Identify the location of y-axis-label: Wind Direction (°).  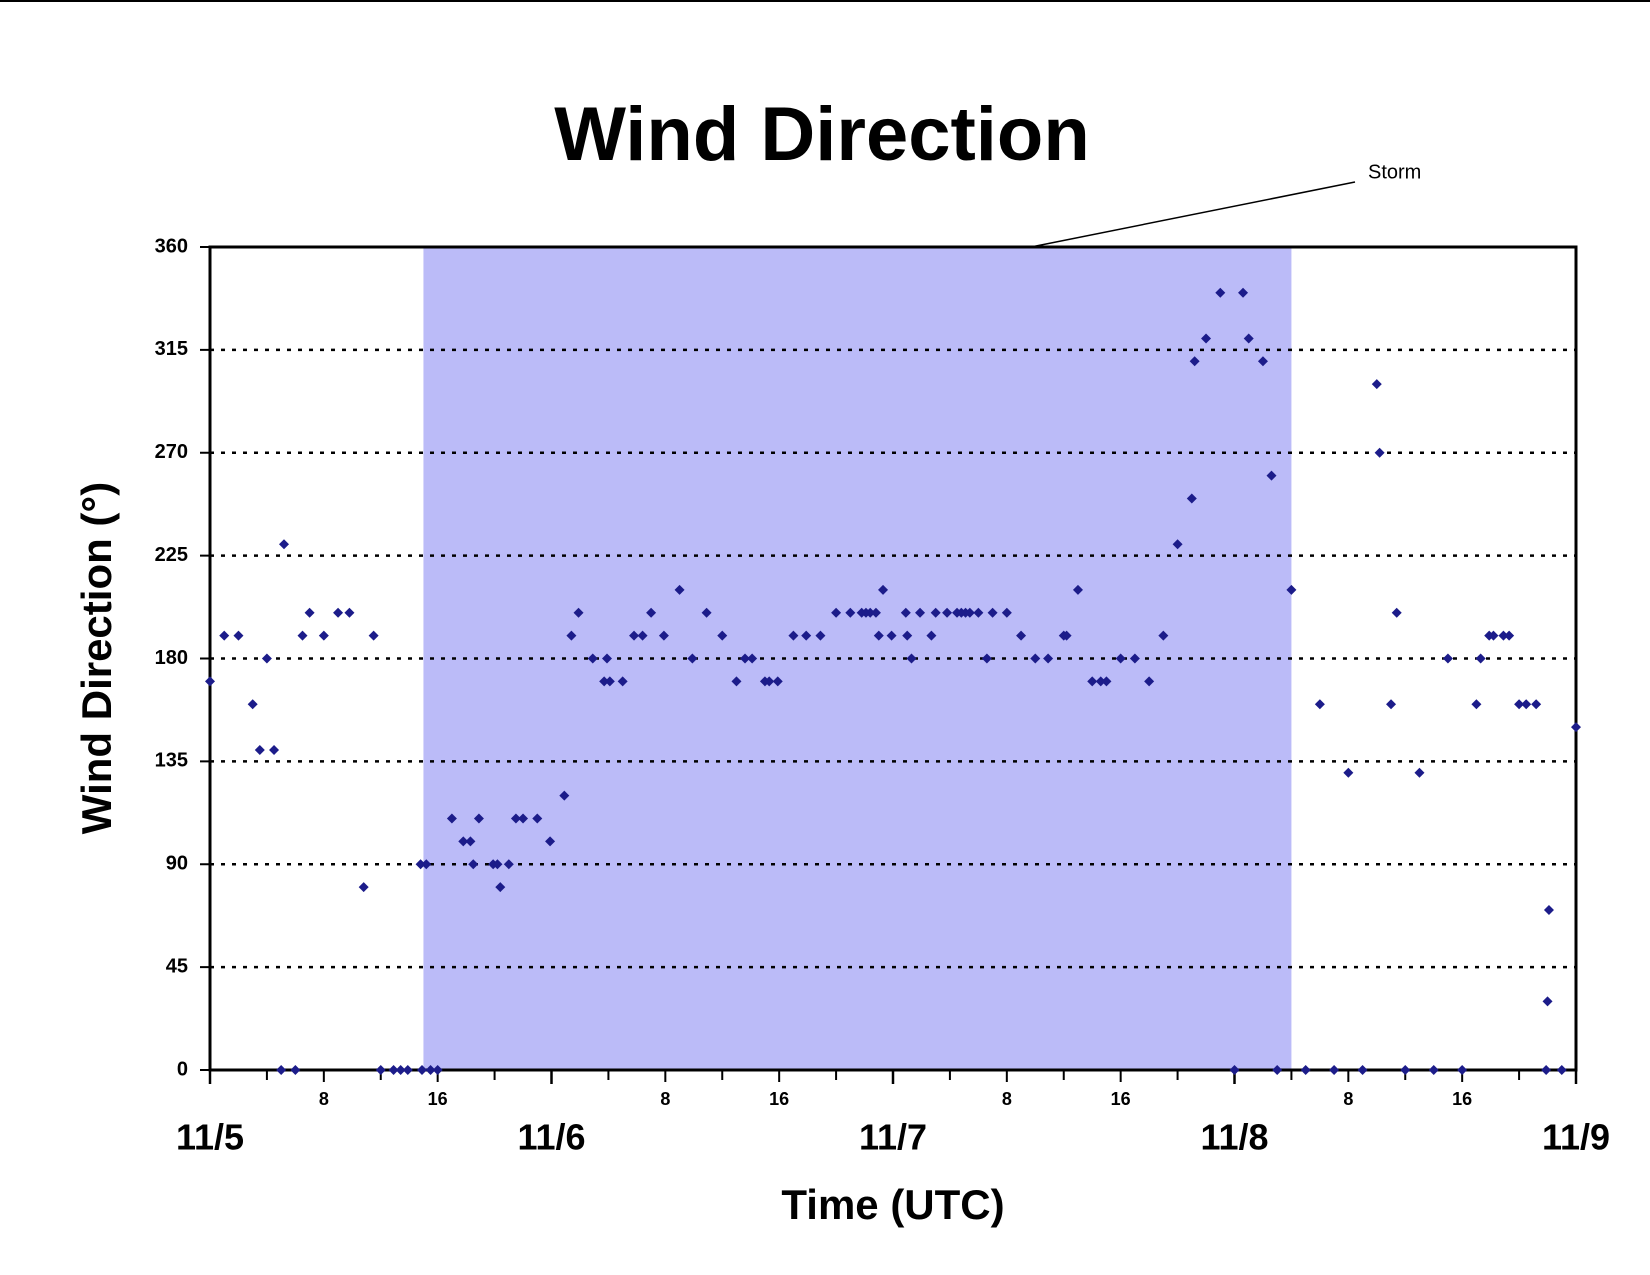
(96, 658).